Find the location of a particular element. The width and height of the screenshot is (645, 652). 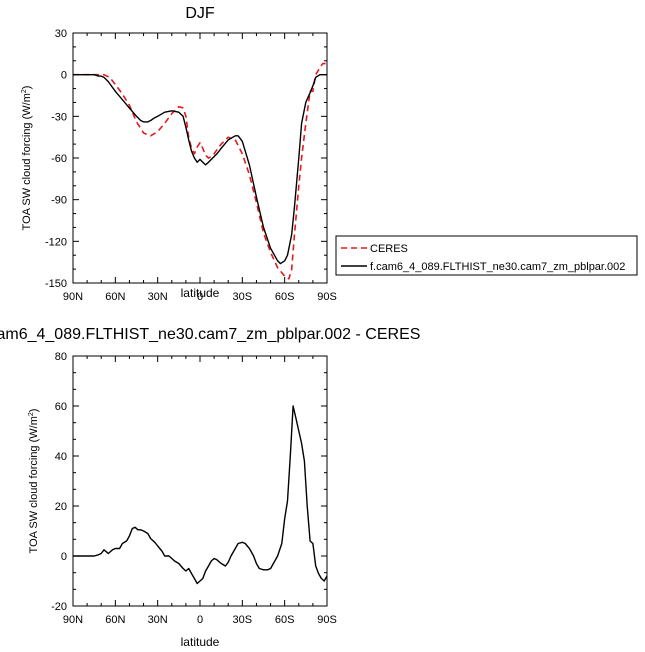

top-x-axis-label: latitude is located at coordinates (200, 293).